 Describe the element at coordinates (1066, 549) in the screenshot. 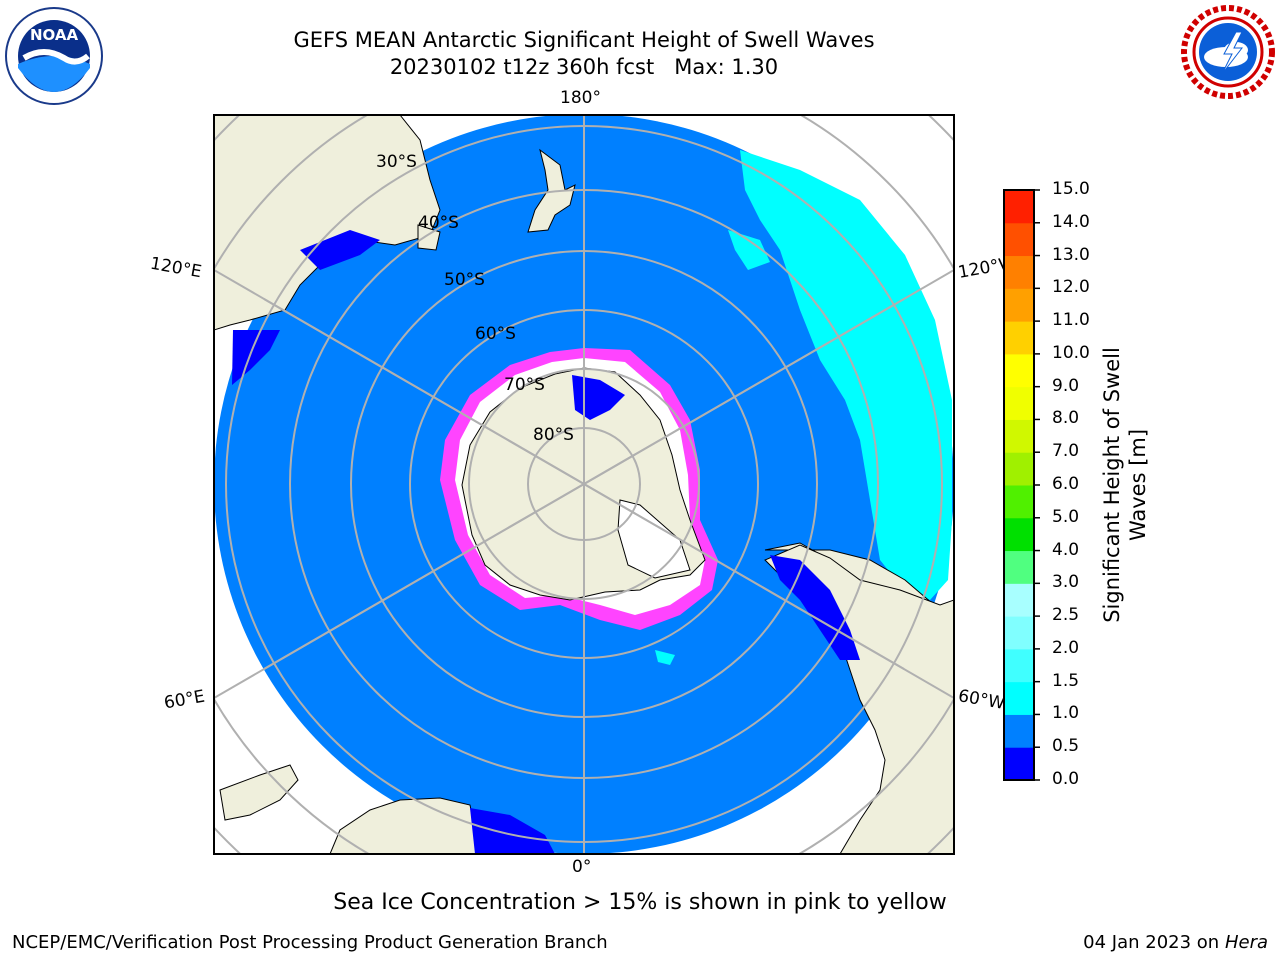

I see `colorbar-tick-label: 4.0` at that location.